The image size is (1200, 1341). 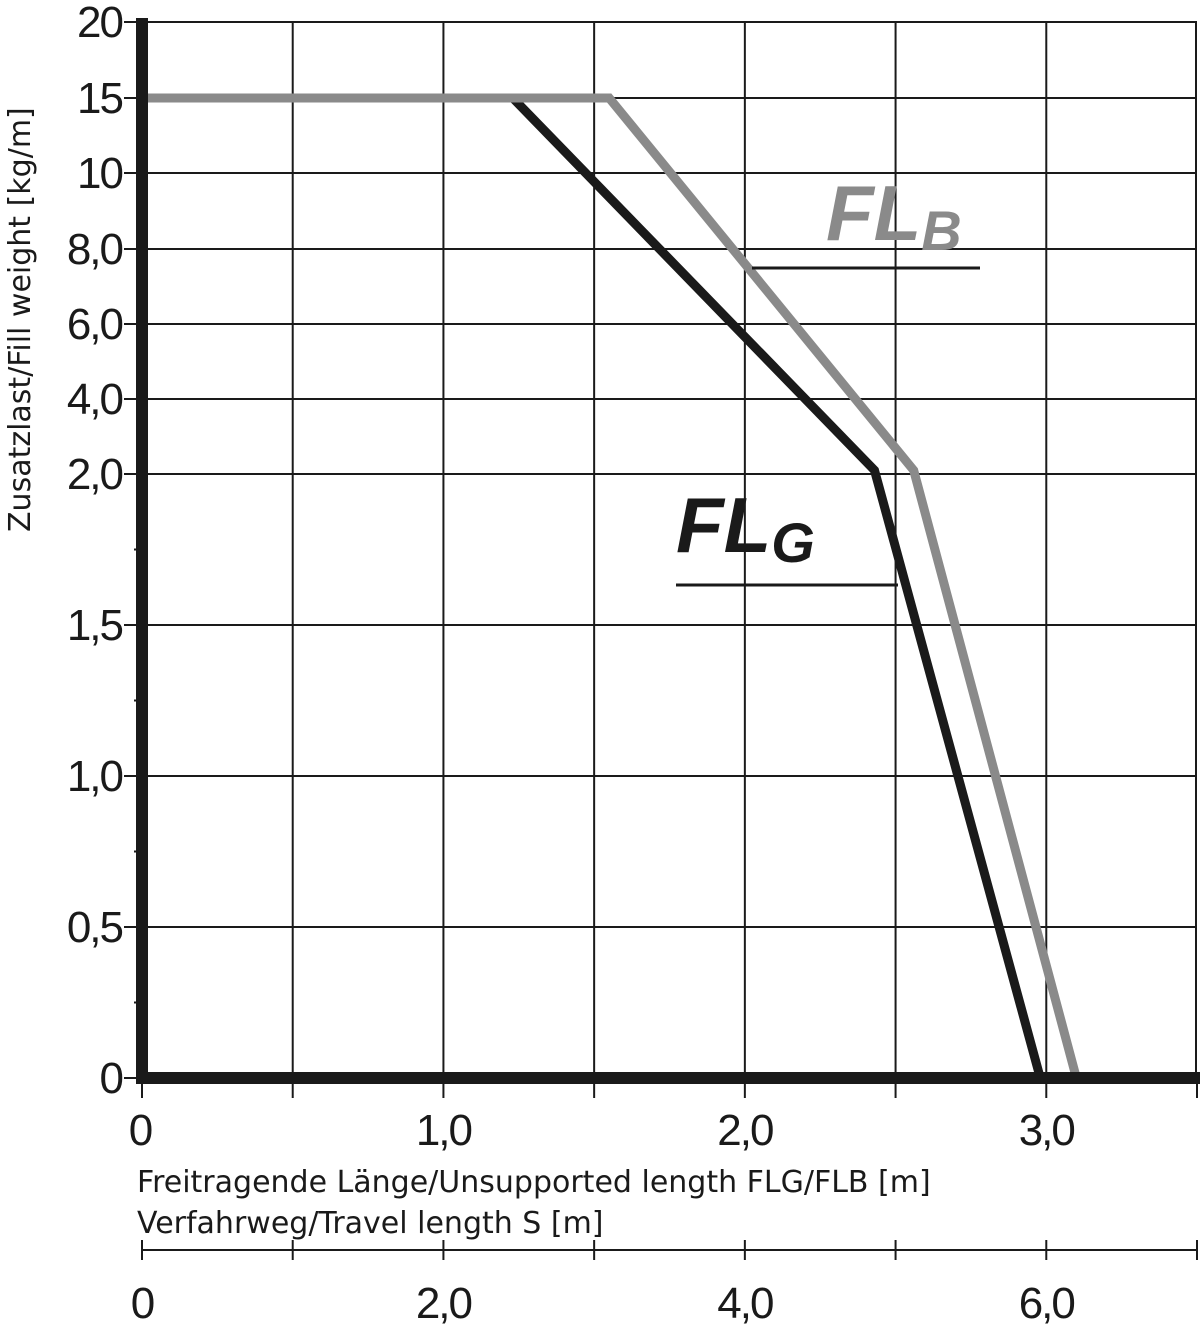 What do you see at coordinates (95, 625) in the screenshot?
I see `y-tick-label: 1,5` at bounding box center [95, 625].